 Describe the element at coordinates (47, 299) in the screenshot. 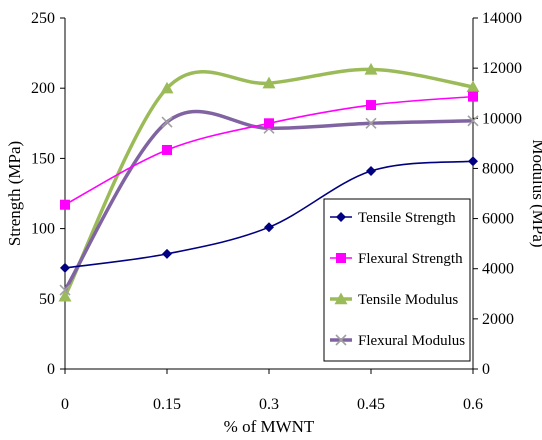

I see `left-y-tick-label: 50` at that location.